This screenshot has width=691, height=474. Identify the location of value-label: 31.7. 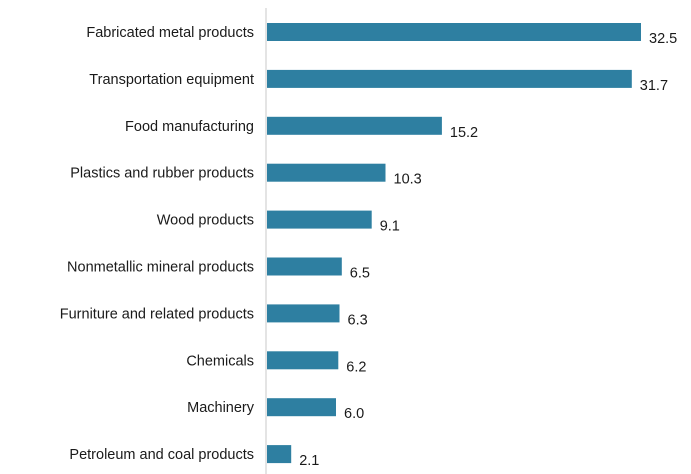
(654, 86).